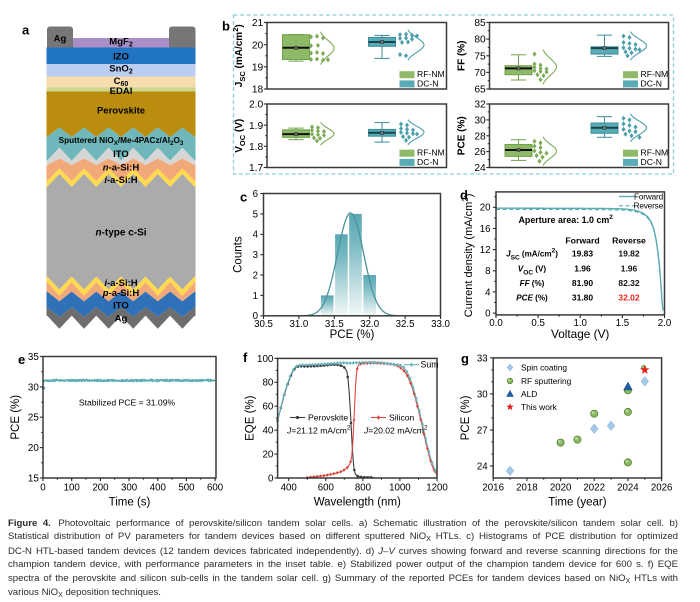  What do you see at coordinates (298, 324) in the screenshot?
I see `svg-text: 31.0` at bounding box center [298, 324].